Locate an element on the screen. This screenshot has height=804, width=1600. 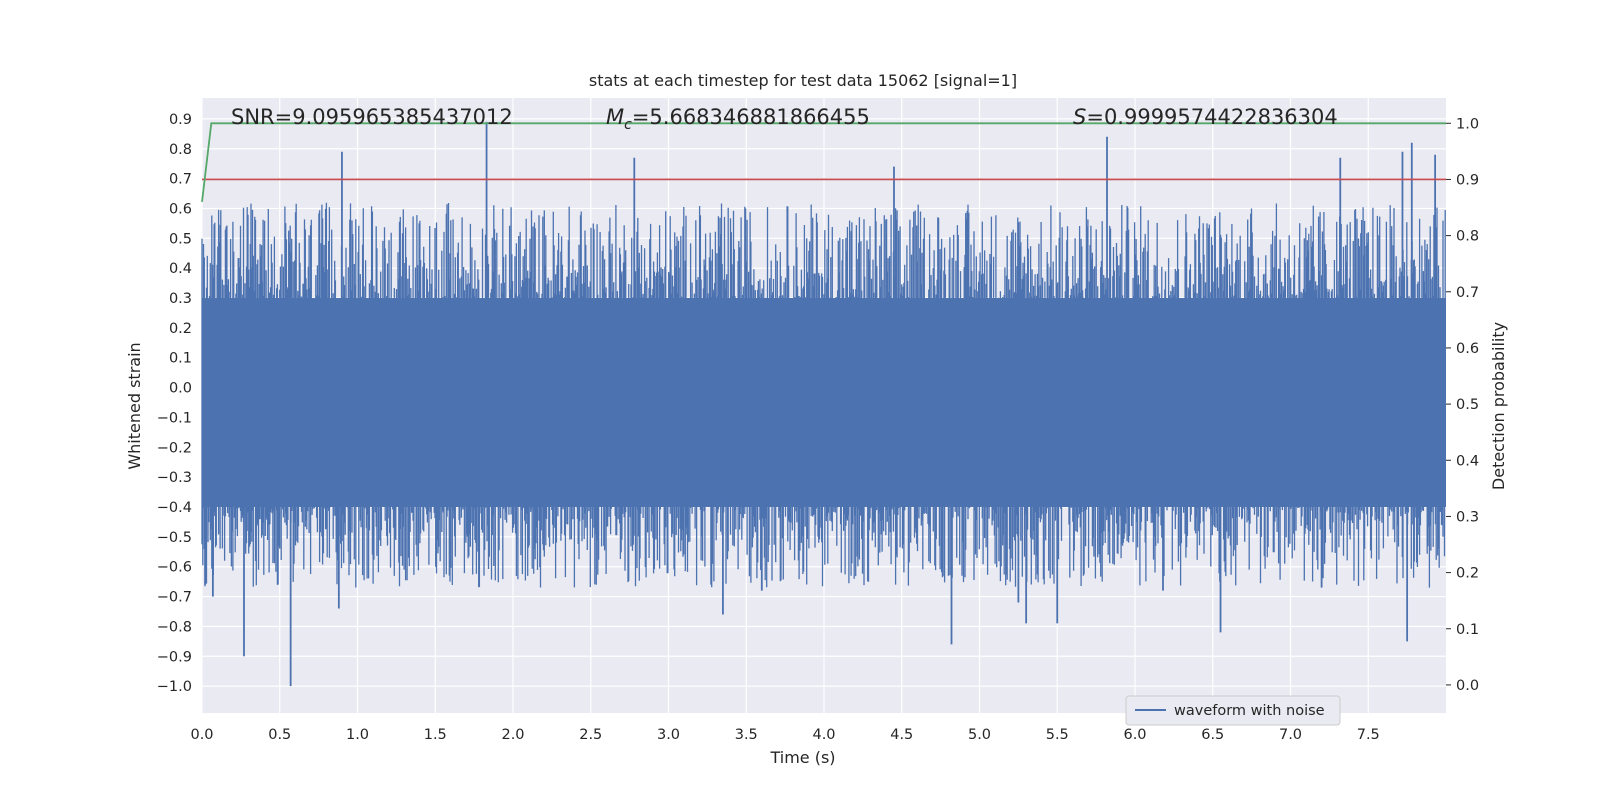
y-left-tick-label: 0.6 is located at coordinates (180, 209).